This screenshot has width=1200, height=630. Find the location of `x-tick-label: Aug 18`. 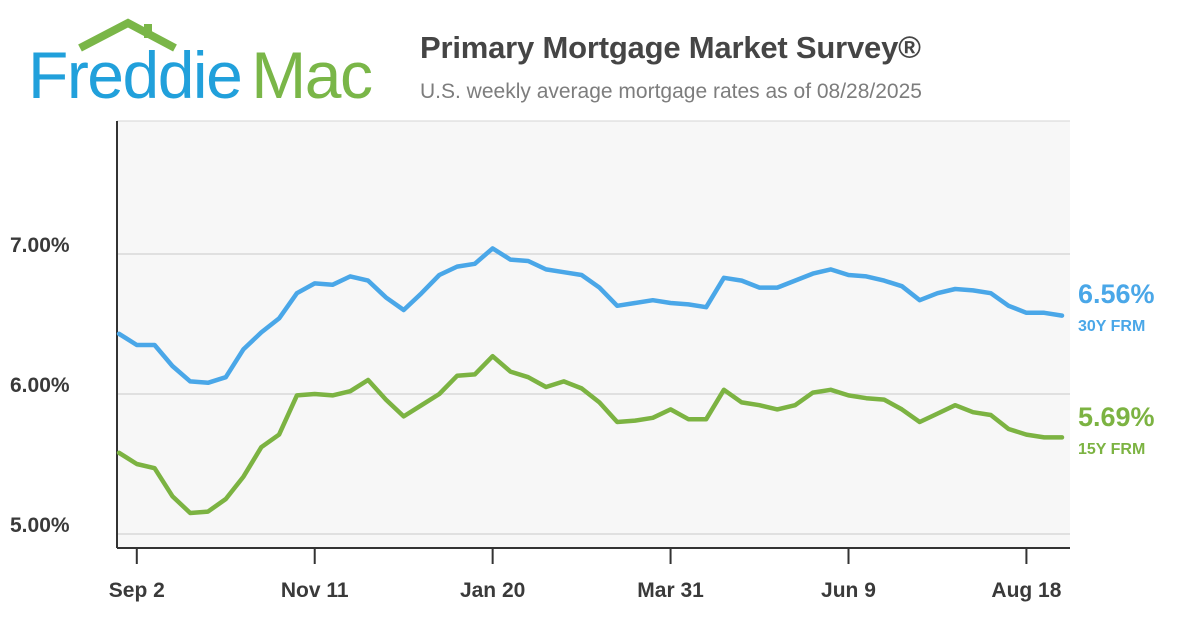

x-tick-label: Aug 18 is located at coordinates (1026, 590).